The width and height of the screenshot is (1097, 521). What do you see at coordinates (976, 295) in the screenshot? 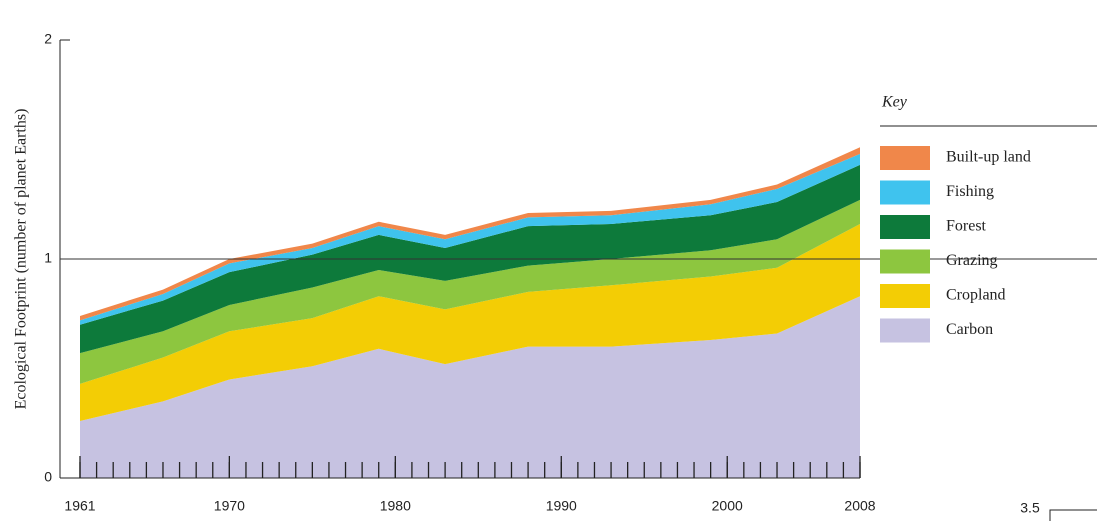
I see `legend-label: Cropland` at bounding box center [976, 295].